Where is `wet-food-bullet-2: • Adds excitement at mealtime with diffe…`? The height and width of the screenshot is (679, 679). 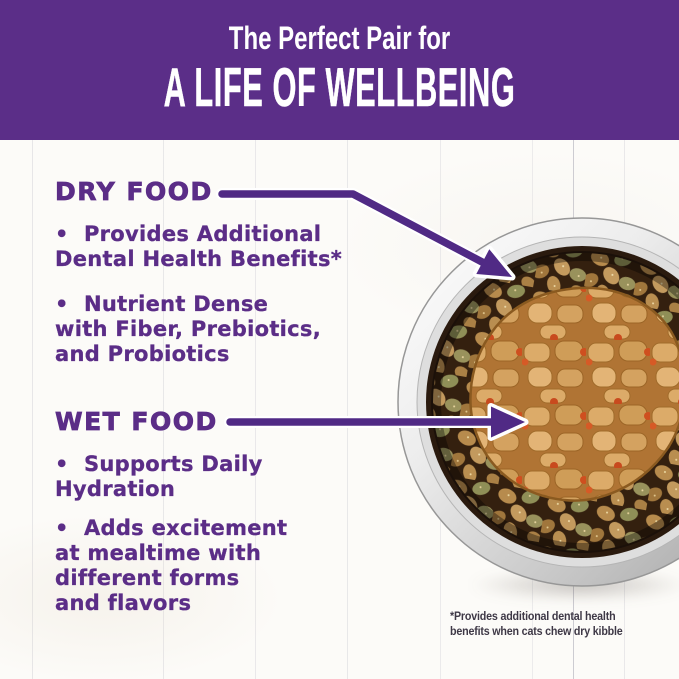 wet-food-bullet-2: • Adds excitement at mealtime with diffe… is located at coordinates (171, 566).